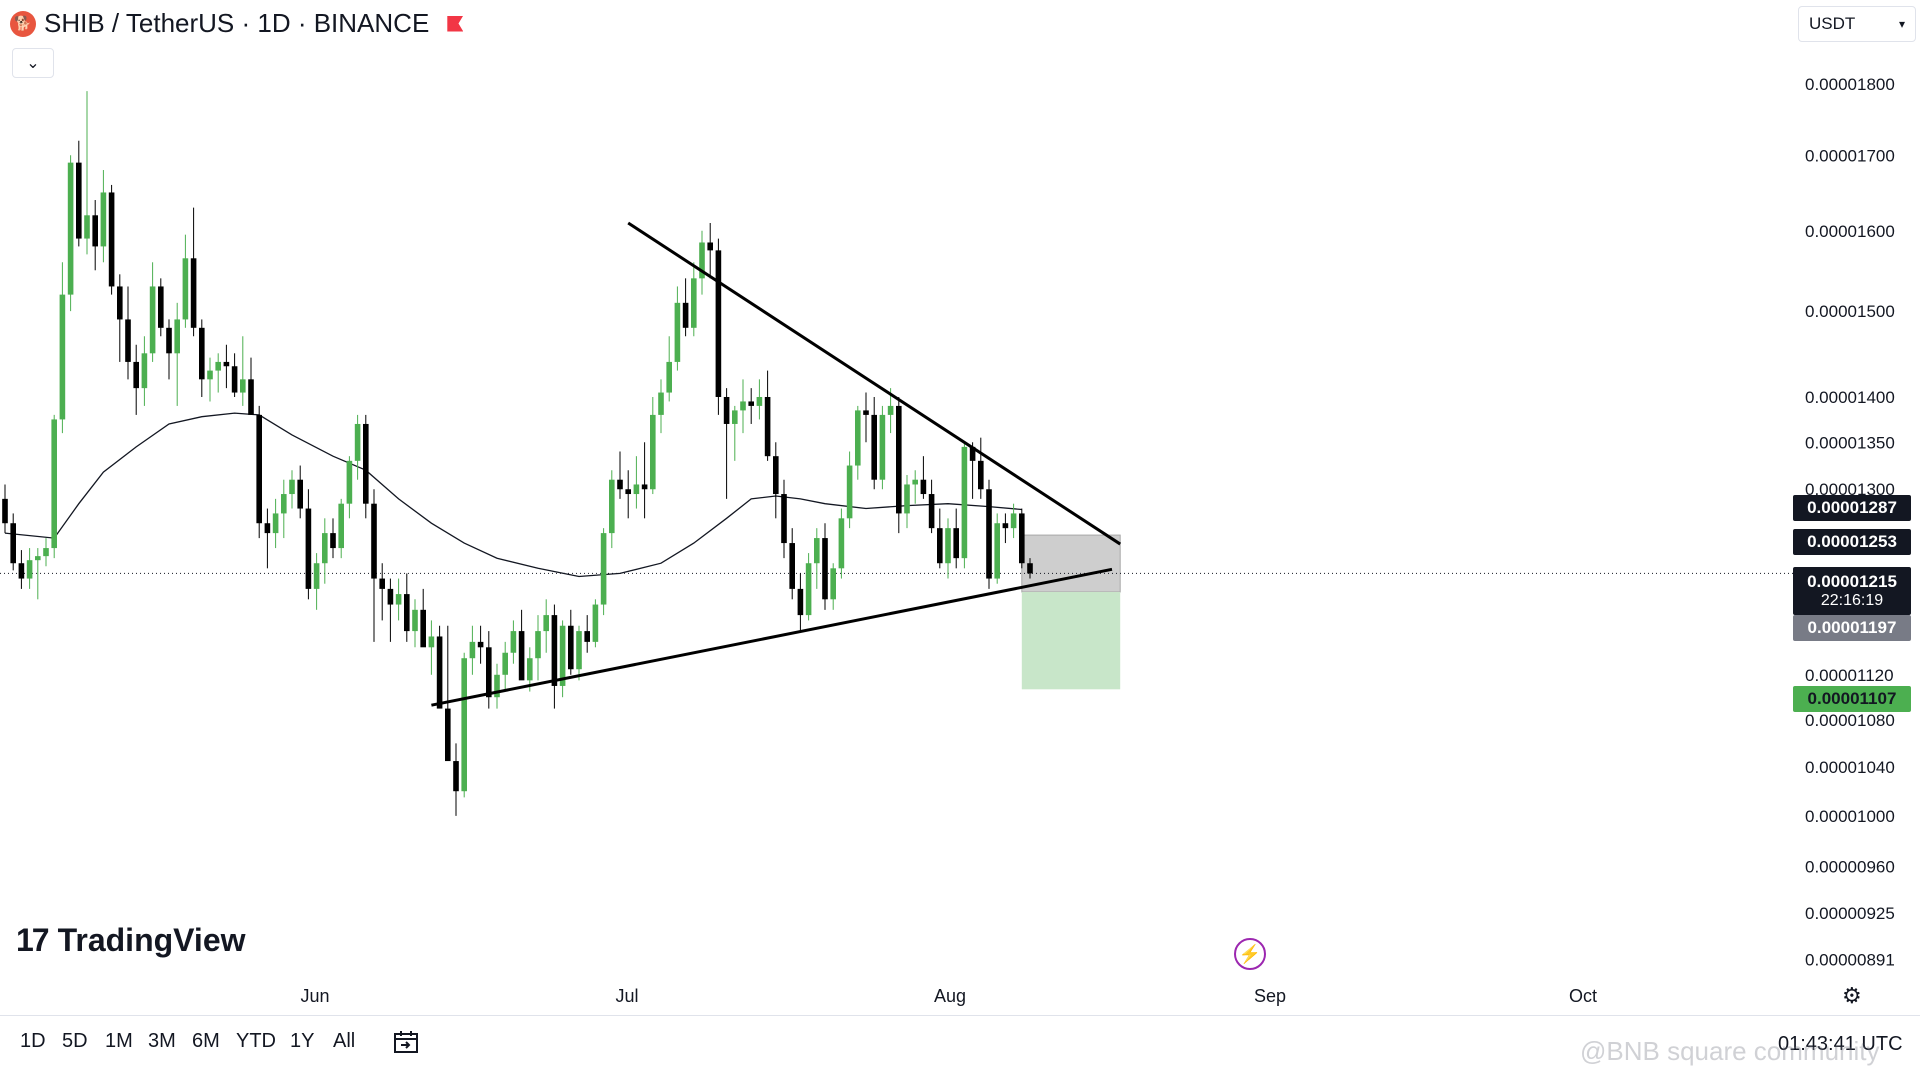 Image resolution: width=1920 pixels, height=1081 pixels. What do you see at coordinates (256, 1041) in the screenshot?
I see `range-button-ytd: YTD` at bounding box center [256, 1041].